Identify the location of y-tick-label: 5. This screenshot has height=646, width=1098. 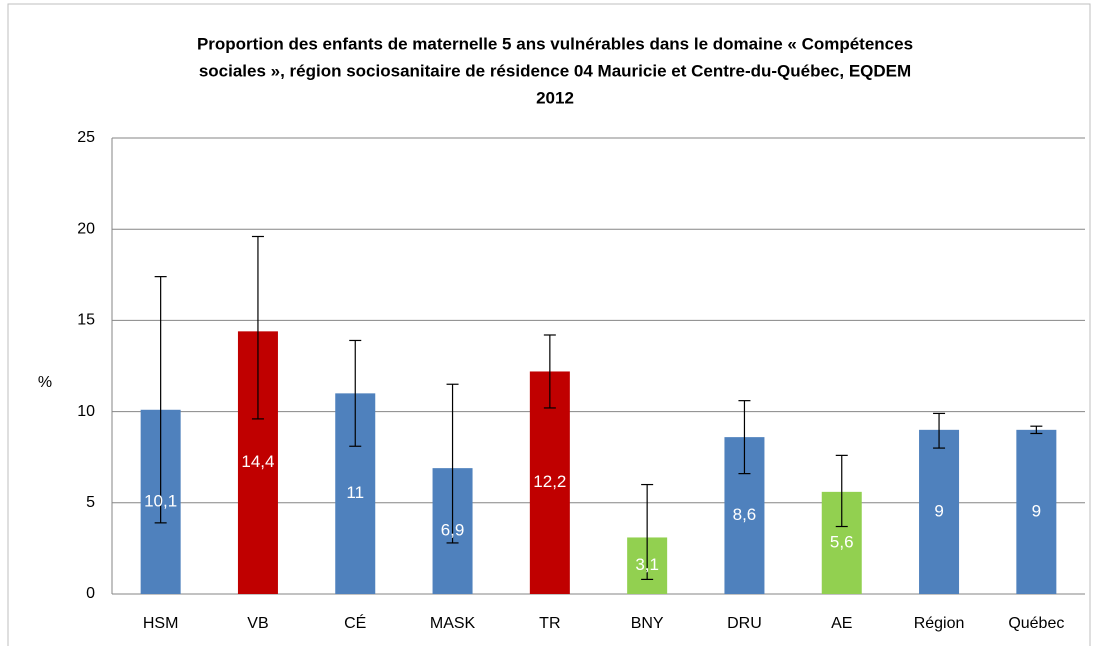
(90, 502).